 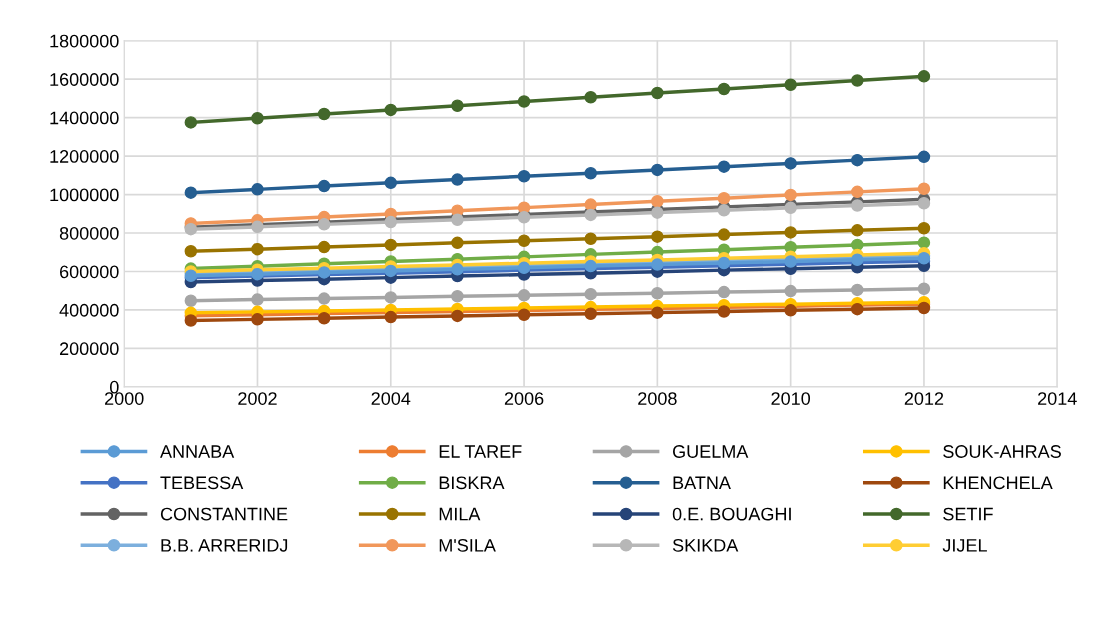 What do you see at coordinates (114, 387) in the screenshot?
I see `y-tick-label: 0` at bounding box center [114, 387].